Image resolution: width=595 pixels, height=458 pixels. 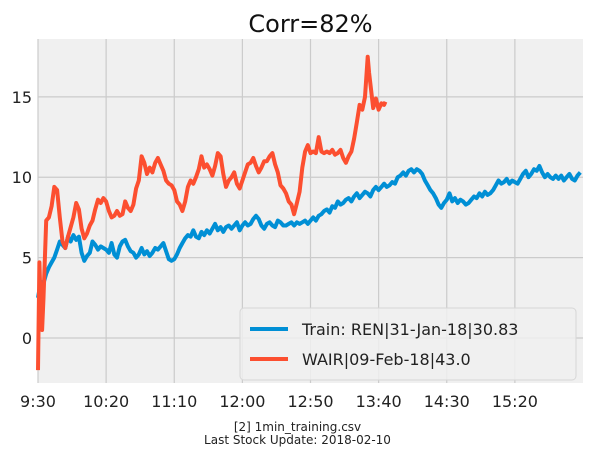 What do you see at coordinates (379, 401) in the screenshot?
I see `x-tick-label: 13:40` at bounding box center [379, 401].